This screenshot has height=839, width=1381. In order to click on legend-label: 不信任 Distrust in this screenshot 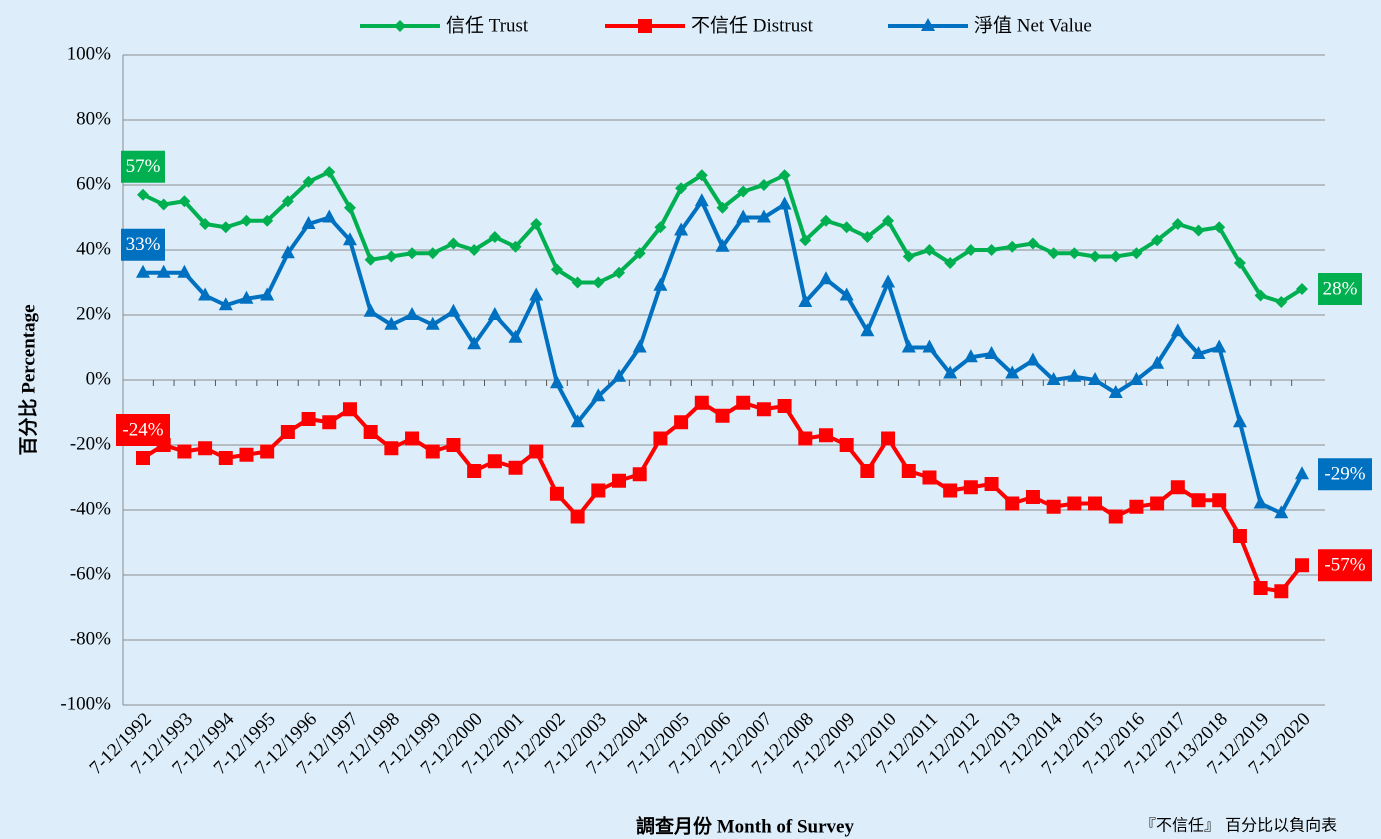, I will do `click(752, 25)`.